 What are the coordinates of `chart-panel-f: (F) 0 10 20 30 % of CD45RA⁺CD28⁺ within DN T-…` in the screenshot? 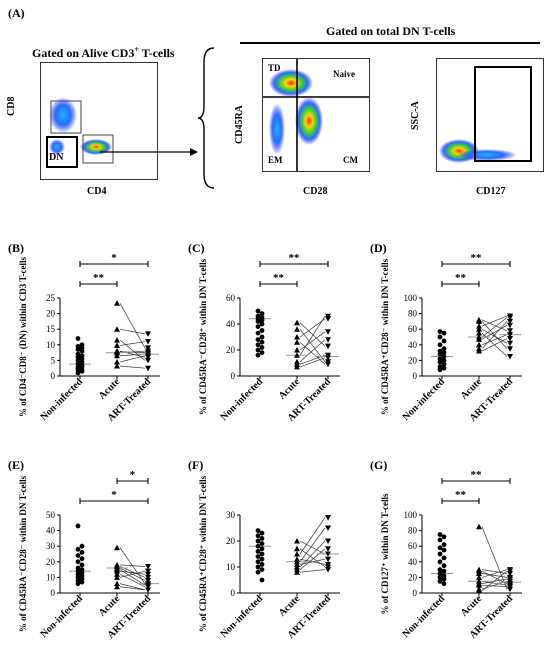 It's located at (271, 560).